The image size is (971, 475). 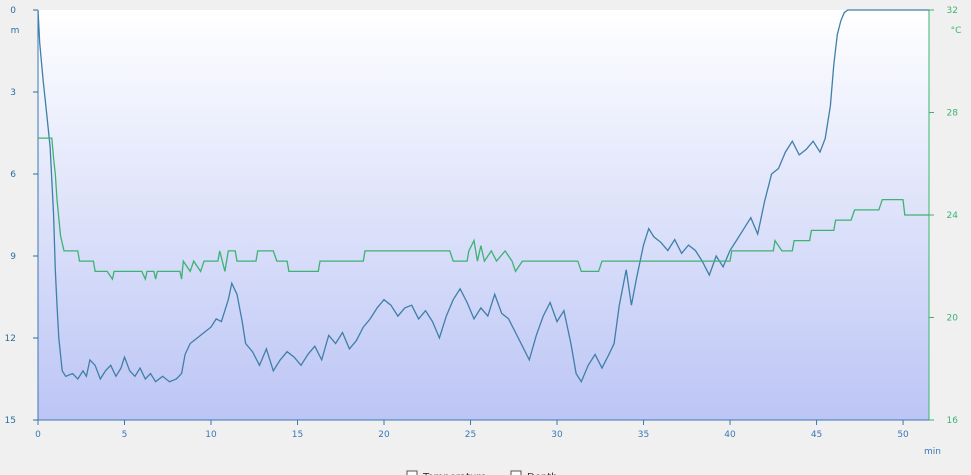 What do you see at coordinates (384, 435) in the screenshot?
I see `x-tick-label: 20` at bounding box center [384, 435].